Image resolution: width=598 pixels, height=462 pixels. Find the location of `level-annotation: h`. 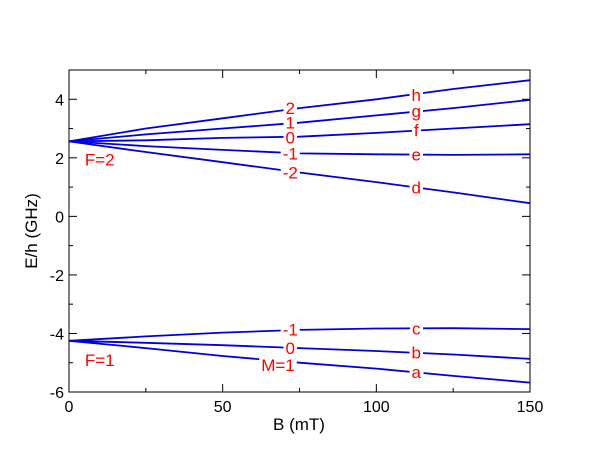

level-annotation: h is located at coordinates (416, 95).